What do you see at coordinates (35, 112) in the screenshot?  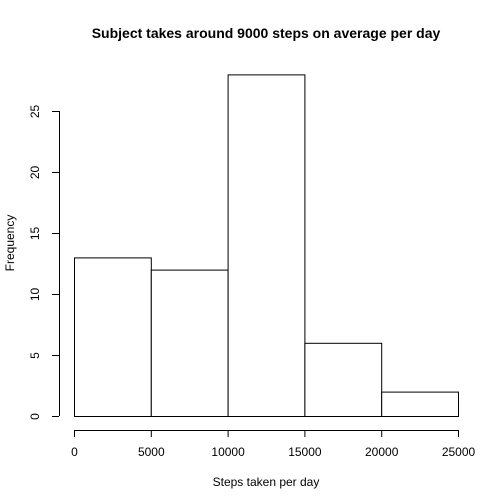 I see `y-tick-label: 25` at bounding box center [35, 112].